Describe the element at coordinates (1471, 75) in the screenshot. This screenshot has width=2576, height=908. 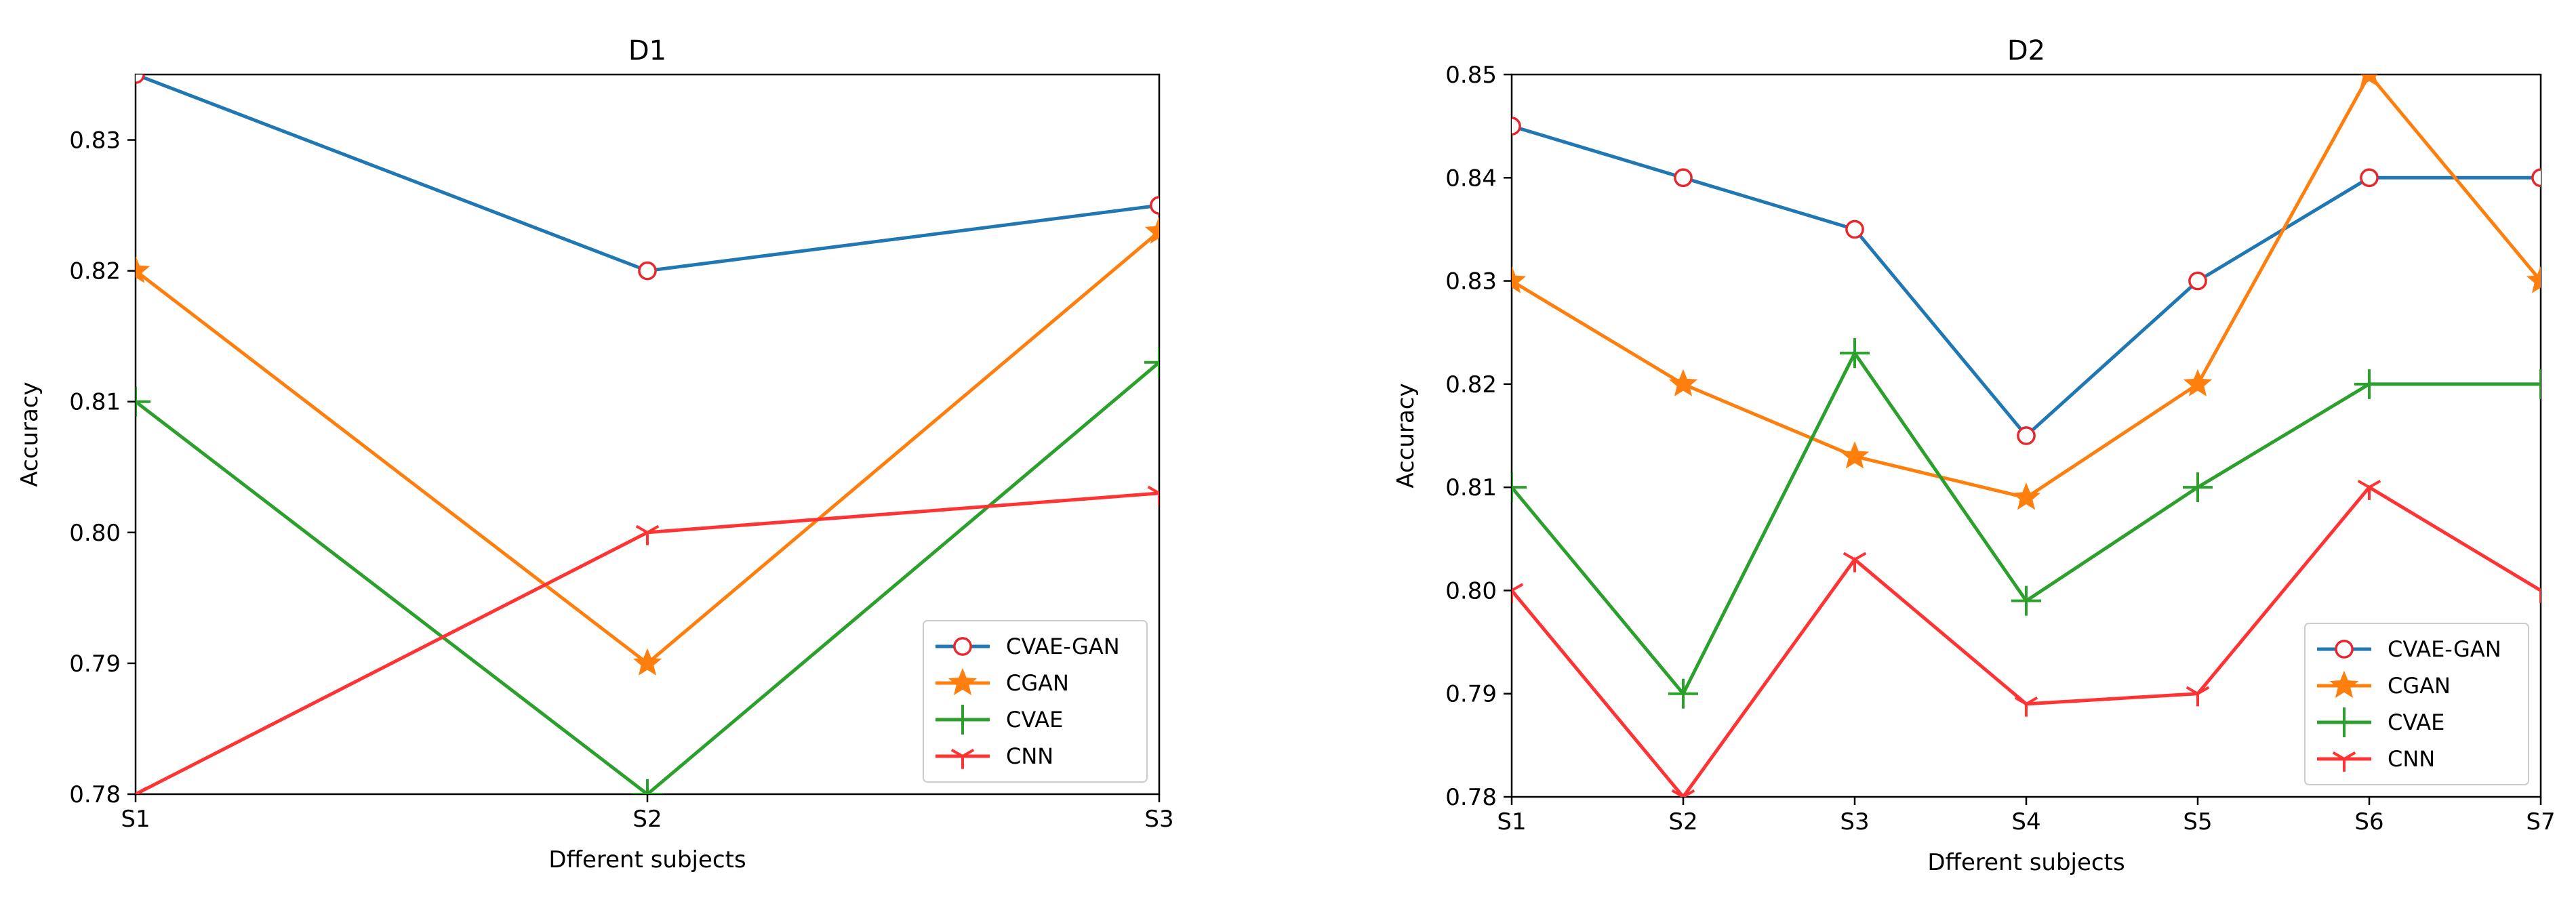
I see `y-tick-label: 0.85` at that location.